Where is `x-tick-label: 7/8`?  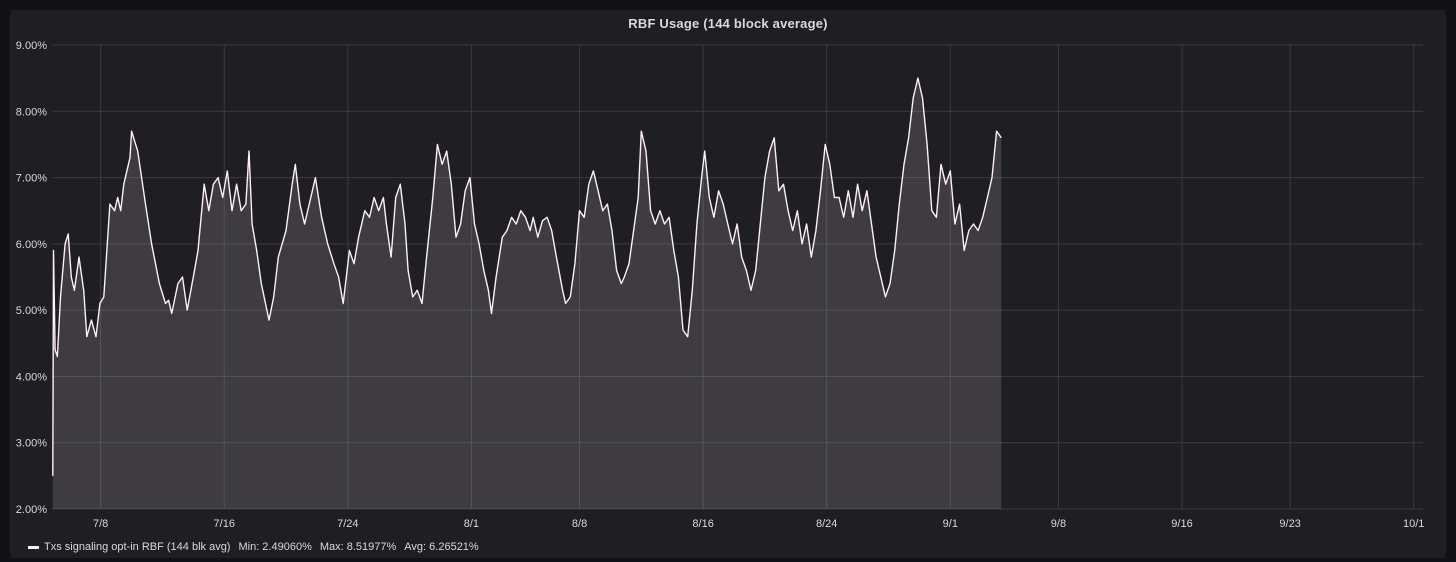
x-tick-label: 7/8 is located at coordinates (100, 524).